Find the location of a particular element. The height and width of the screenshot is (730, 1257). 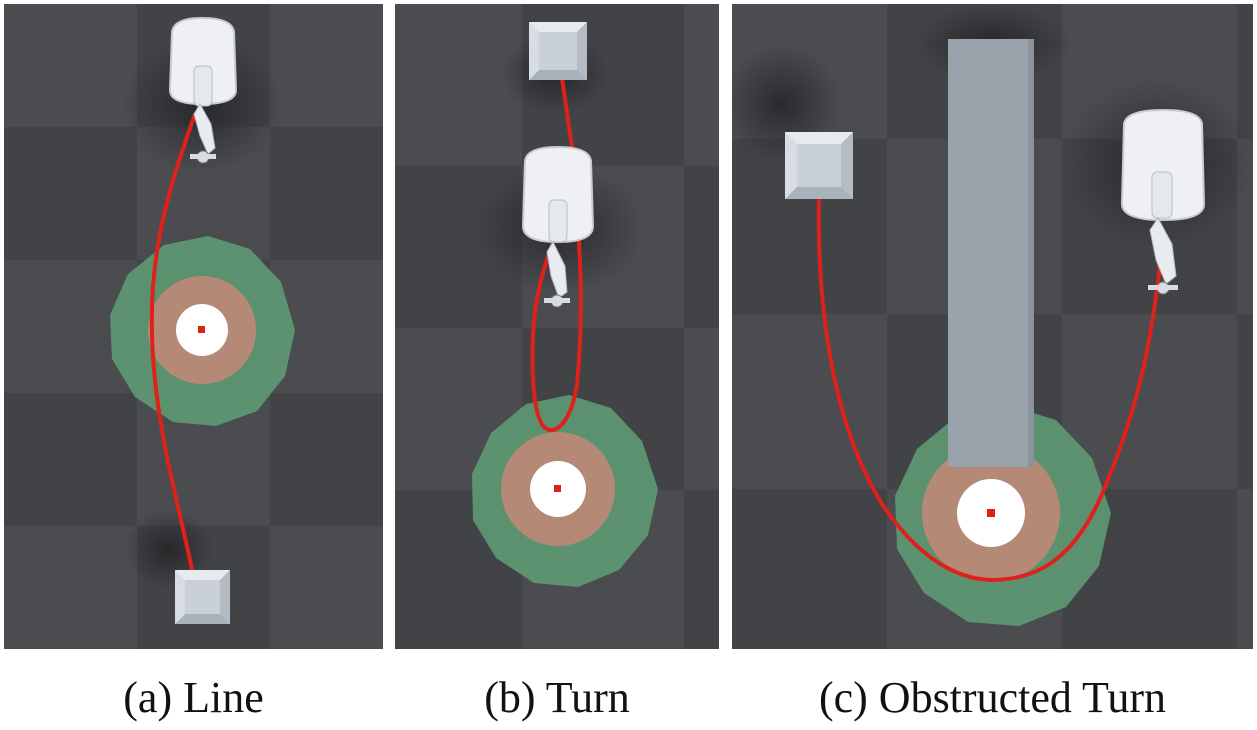

caption-obstructed-turn: (c) Obstructed Turn is located at coordinates (992, 697).